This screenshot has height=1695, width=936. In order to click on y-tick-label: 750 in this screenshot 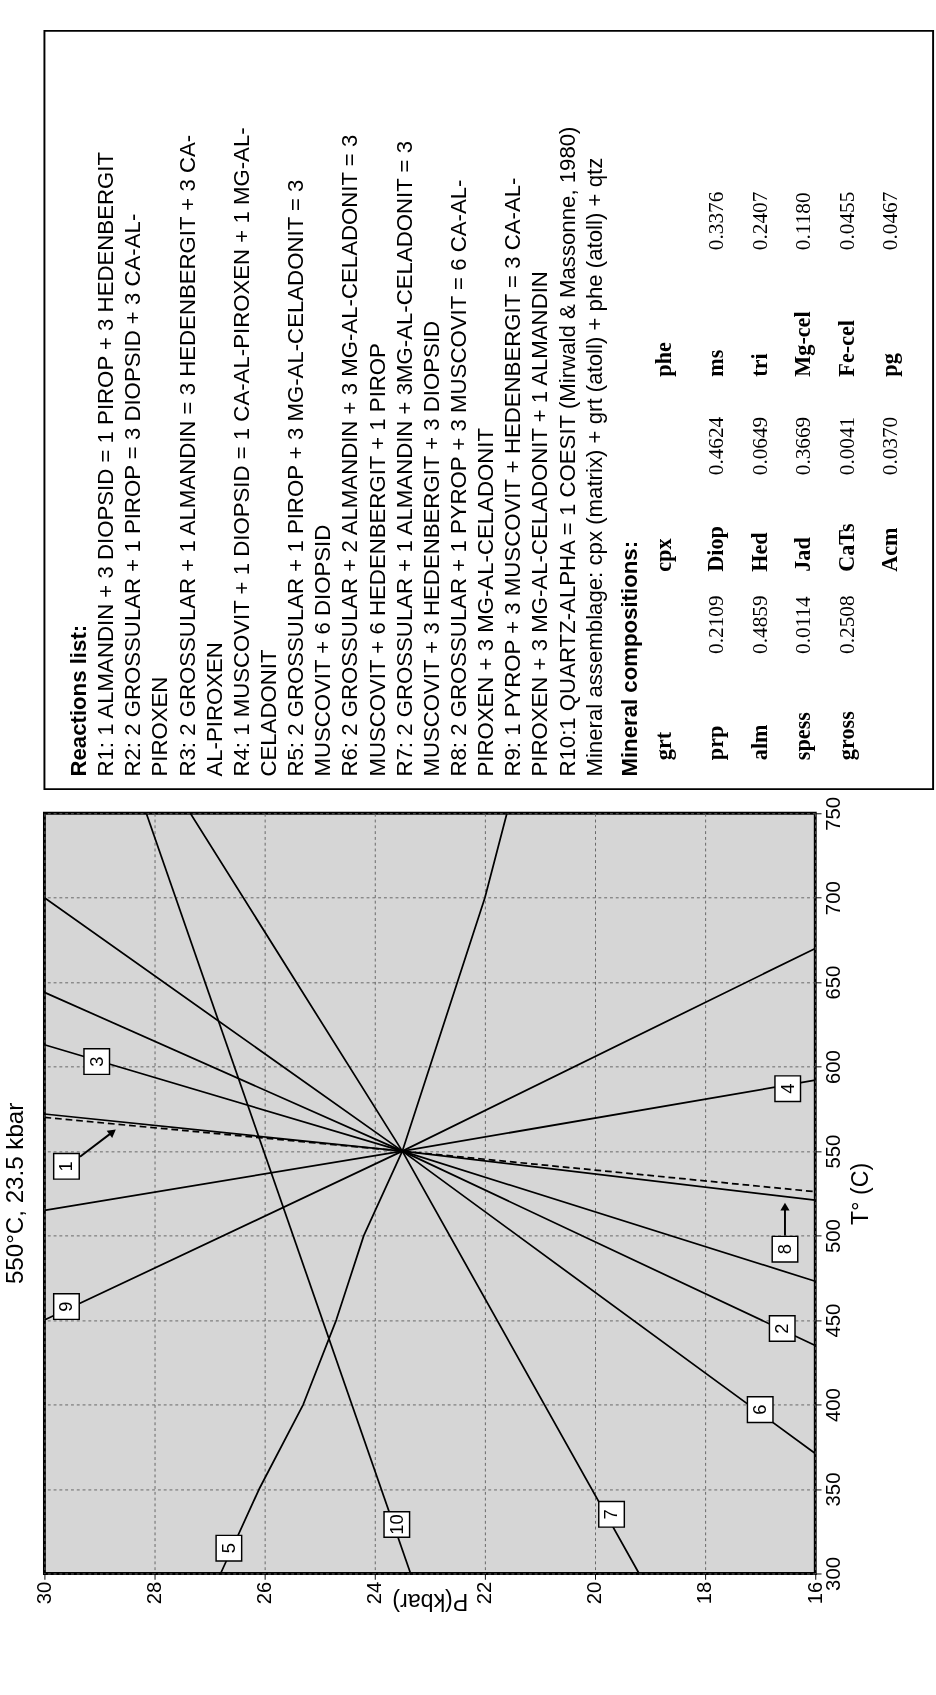, I will do `click(832, 813)`.